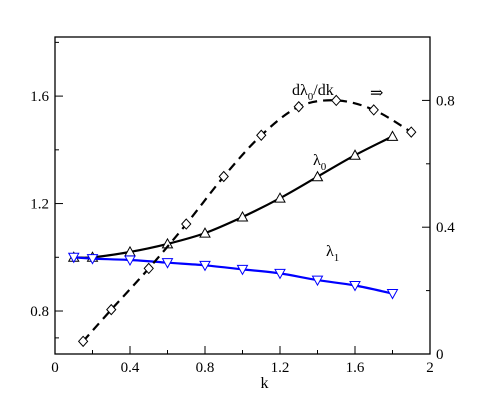 This screenshot has height=415, width=485. Describe the element at coordinates (430, 368) in the screenshot. I see `x-tick-label: 2` at that location.